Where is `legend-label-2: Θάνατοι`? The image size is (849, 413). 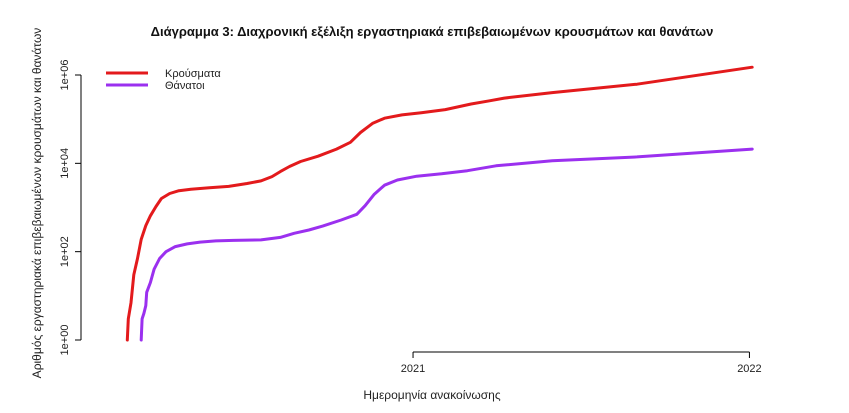
legend-label-2: Θάνατοι is located at coordinates (185, 86).